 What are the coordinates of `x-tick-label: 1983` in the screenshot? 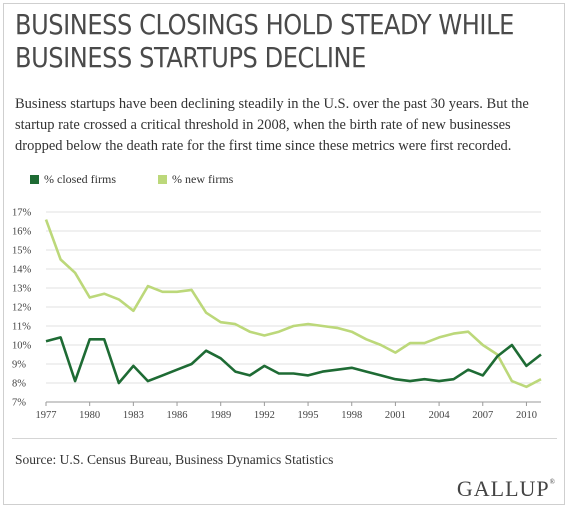 It's located at (133, 415).